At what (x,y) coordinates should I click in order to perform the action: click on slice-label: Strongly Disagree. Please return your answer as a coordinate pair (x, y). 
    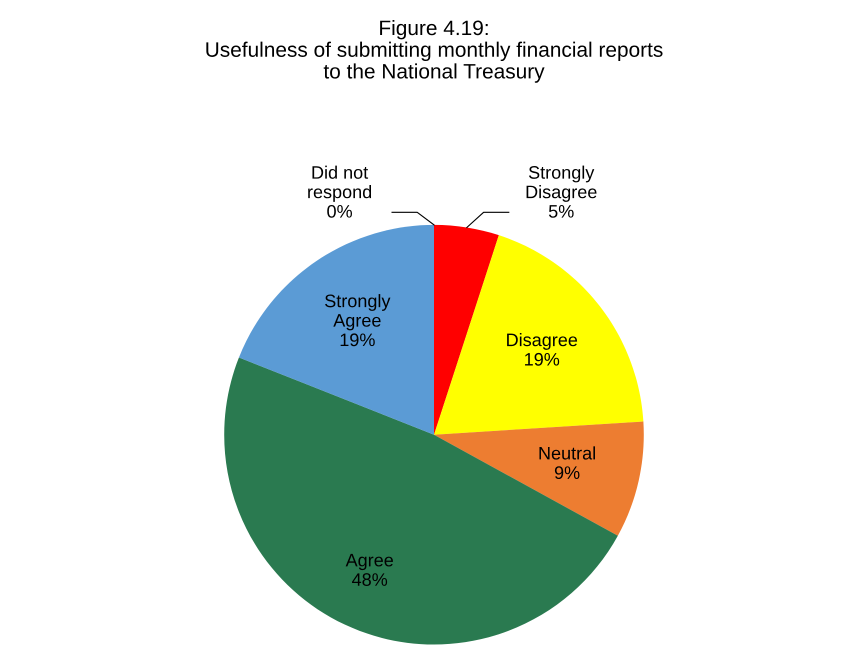
    Looking at the image, I should click on (561, 184).